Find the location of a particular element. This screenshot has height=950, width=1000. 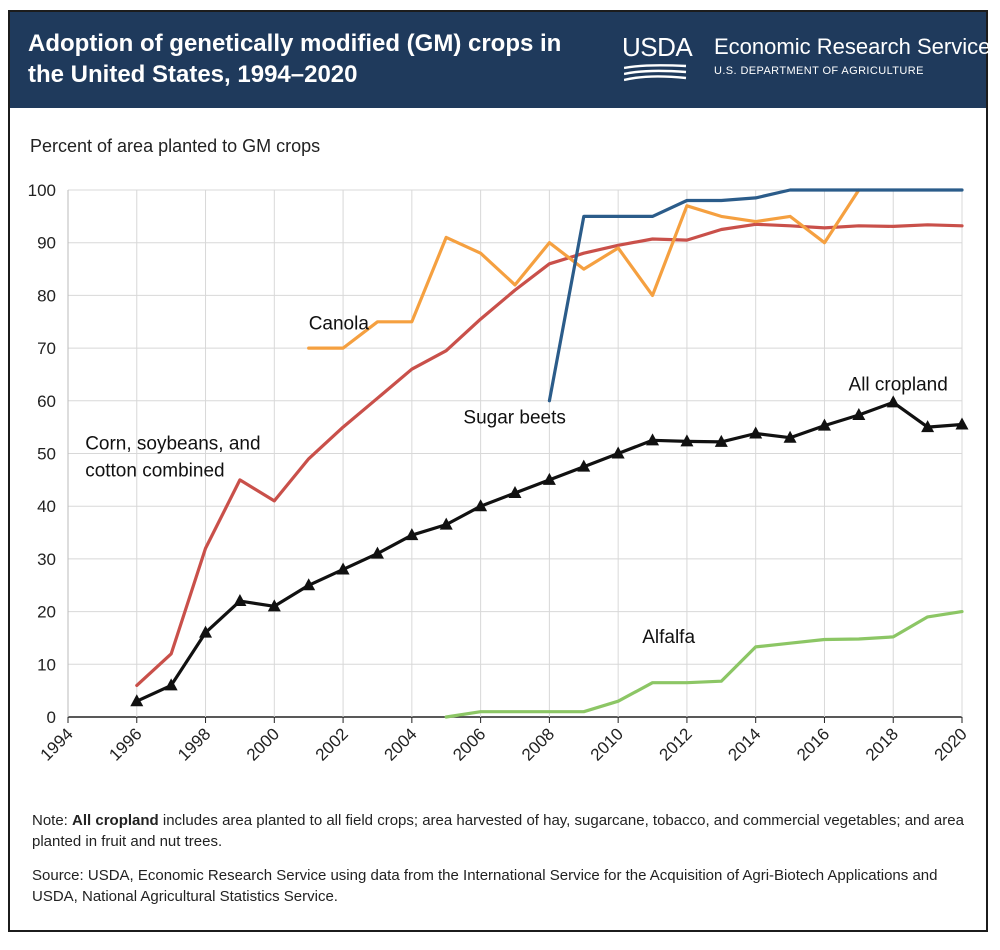

series-line-sugar-beets is located at coordinates (755, 295).